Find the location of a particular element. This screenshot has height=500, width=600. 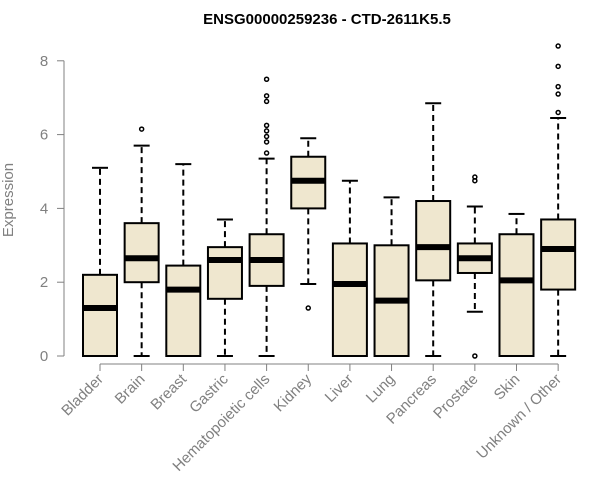

x-tick-label: Prostate is located at coordinates (456, 397).